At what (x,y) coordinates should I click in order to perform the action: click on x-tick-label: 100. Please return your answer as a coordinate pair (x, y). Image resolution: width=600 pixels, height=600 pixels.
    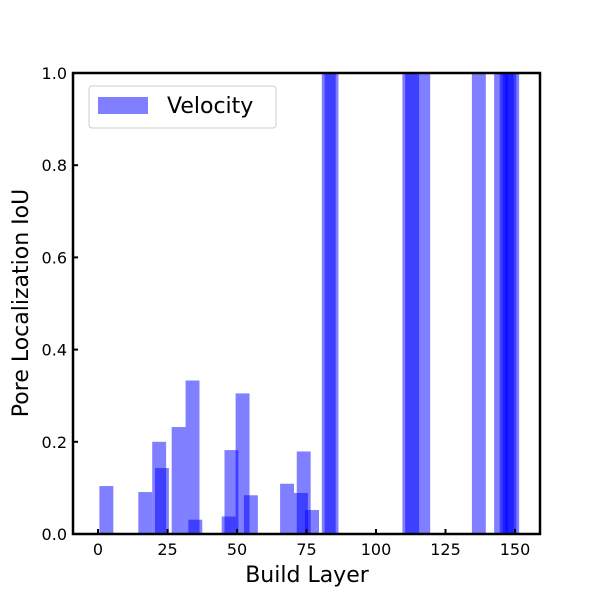
    Looking at the image, I should click on (376, 549).